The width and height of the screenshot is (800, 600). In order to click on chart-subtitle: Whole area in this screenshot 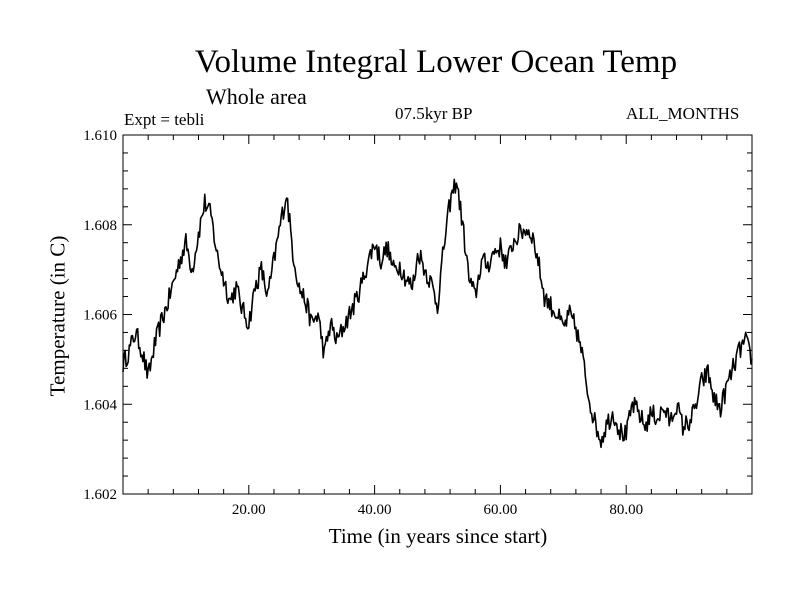, I will do `click(256, 96)`.